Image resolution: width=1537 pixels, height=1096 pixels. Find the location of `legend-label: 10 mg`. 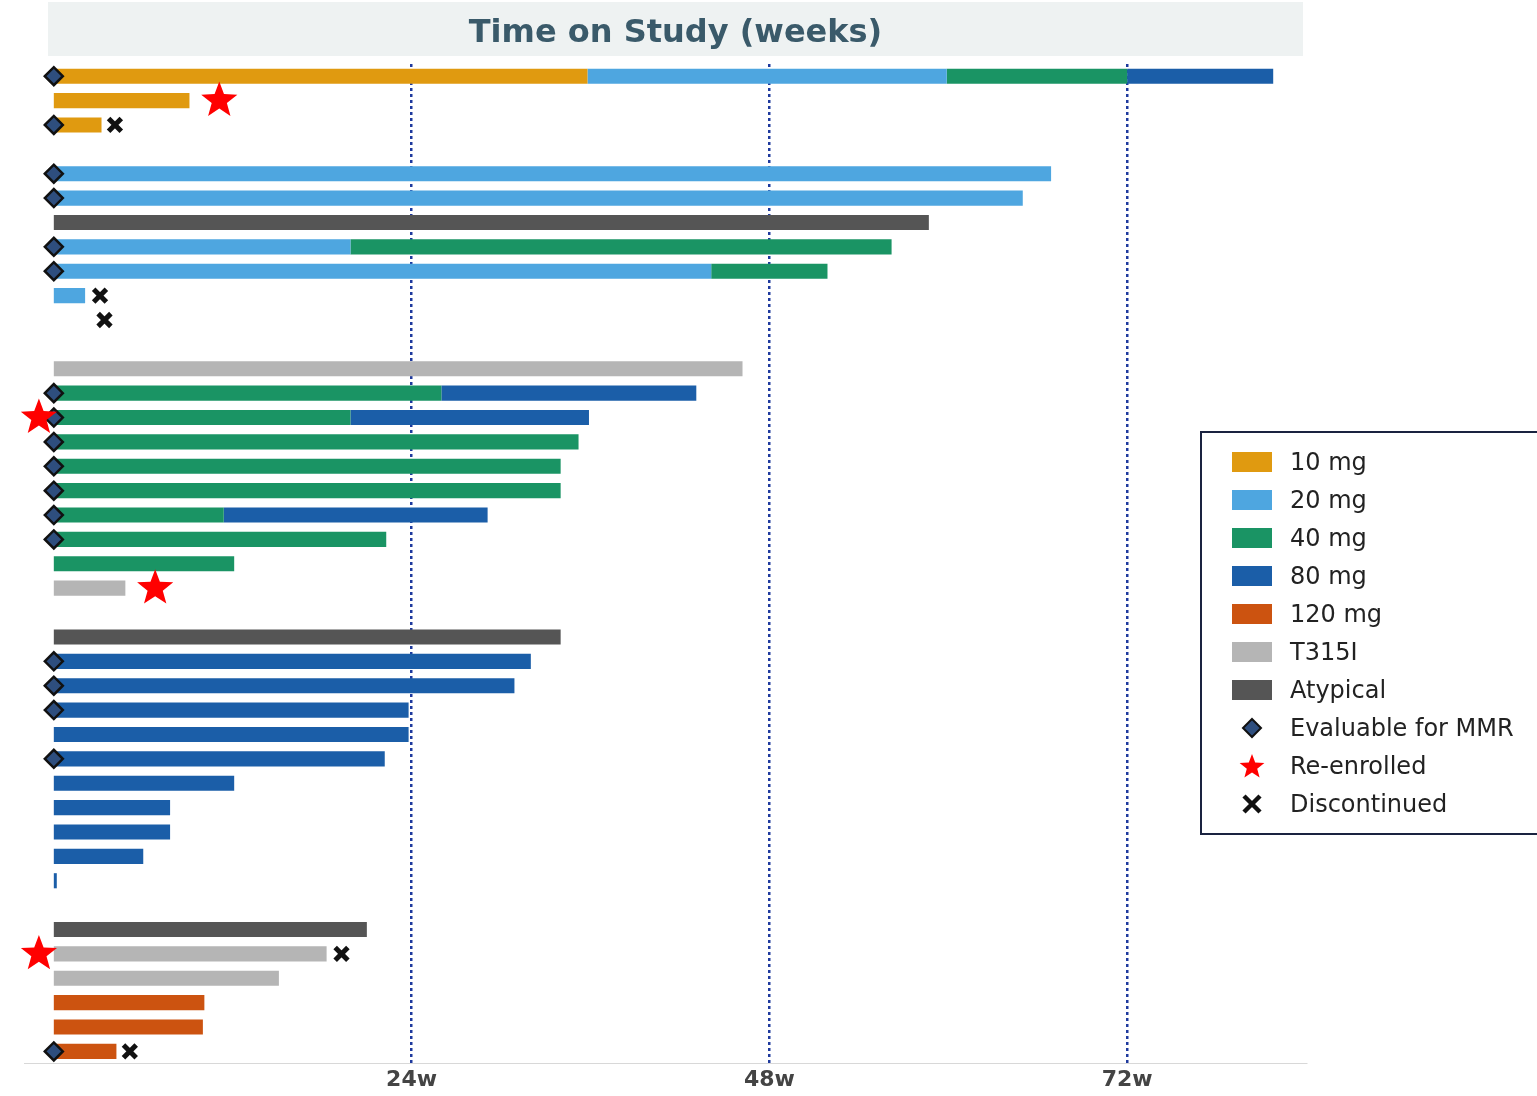

legend-label: 10 mg is located at coordinates (1328, 462).